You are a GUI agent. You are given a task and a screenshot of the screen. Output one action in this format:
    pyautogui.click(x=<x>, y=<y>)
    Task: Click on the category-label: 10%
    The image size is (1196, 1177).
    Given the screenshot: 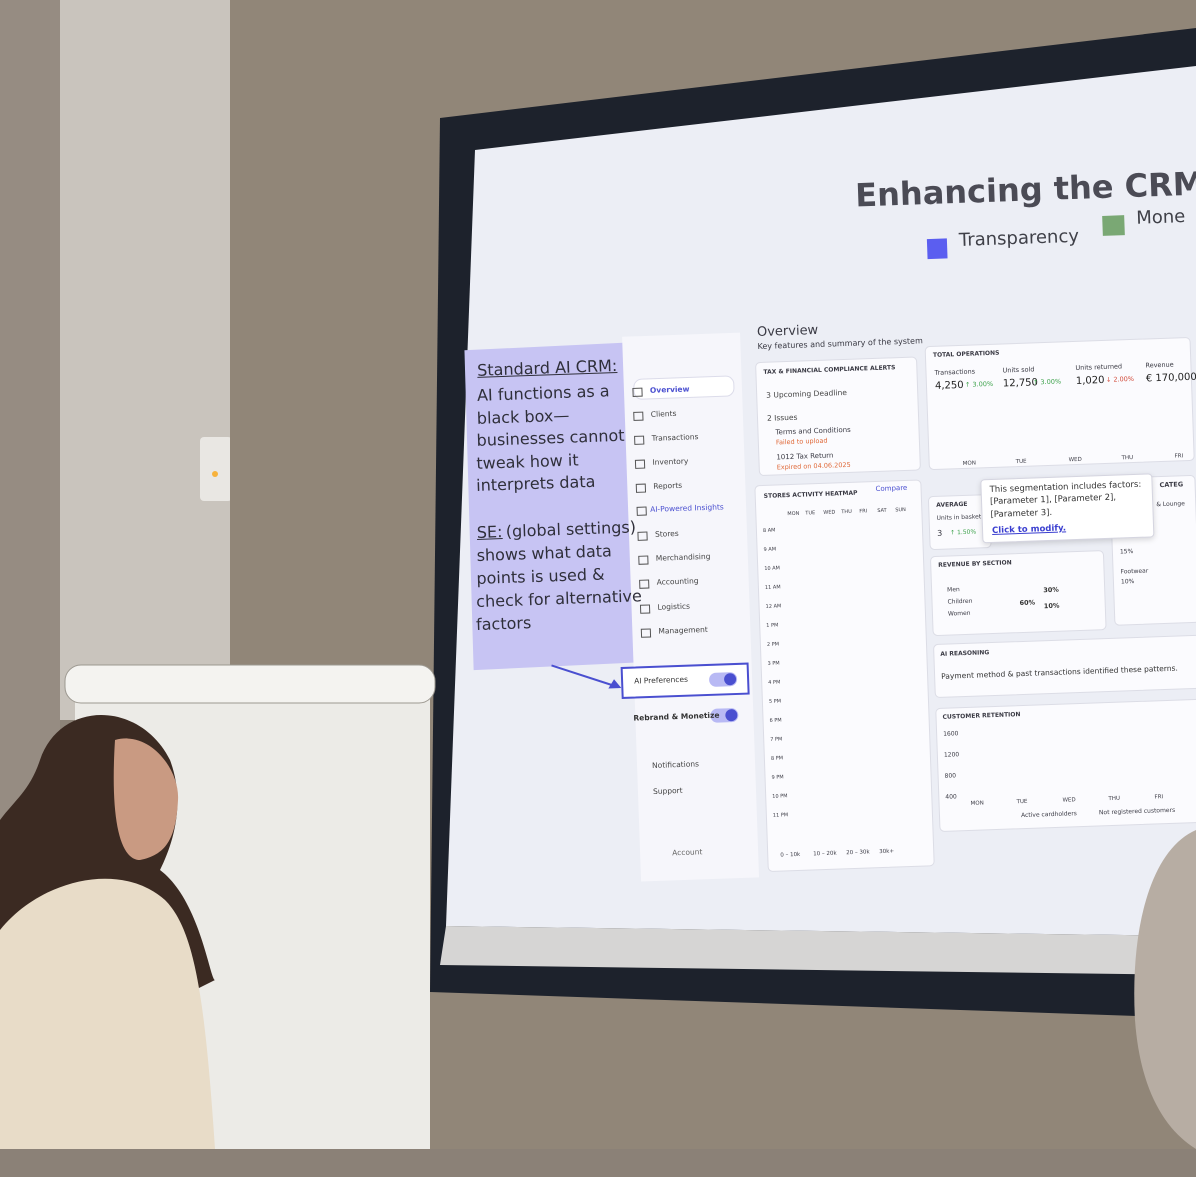 What is the action you would take?
    pyautogui.click(x=1127, y=582)
    